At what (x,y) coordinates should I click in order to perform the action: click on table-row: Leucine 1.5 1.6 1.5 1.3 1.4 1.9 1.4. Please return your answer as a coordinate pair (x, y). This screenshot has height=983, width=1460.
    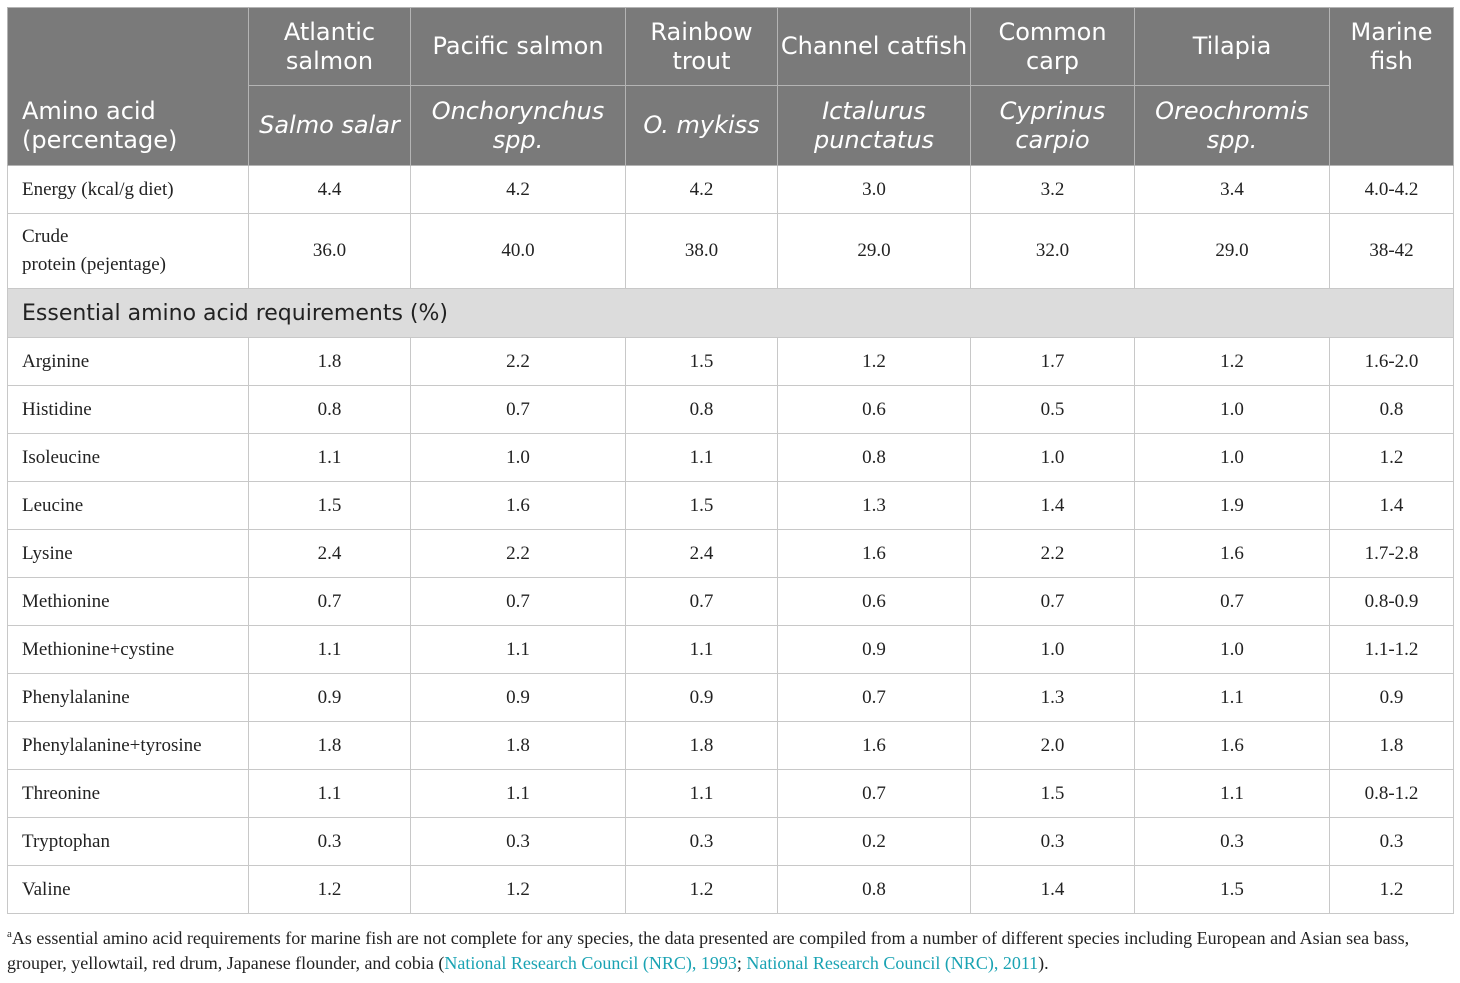
    Looking at the image, I should click on (730, 505).